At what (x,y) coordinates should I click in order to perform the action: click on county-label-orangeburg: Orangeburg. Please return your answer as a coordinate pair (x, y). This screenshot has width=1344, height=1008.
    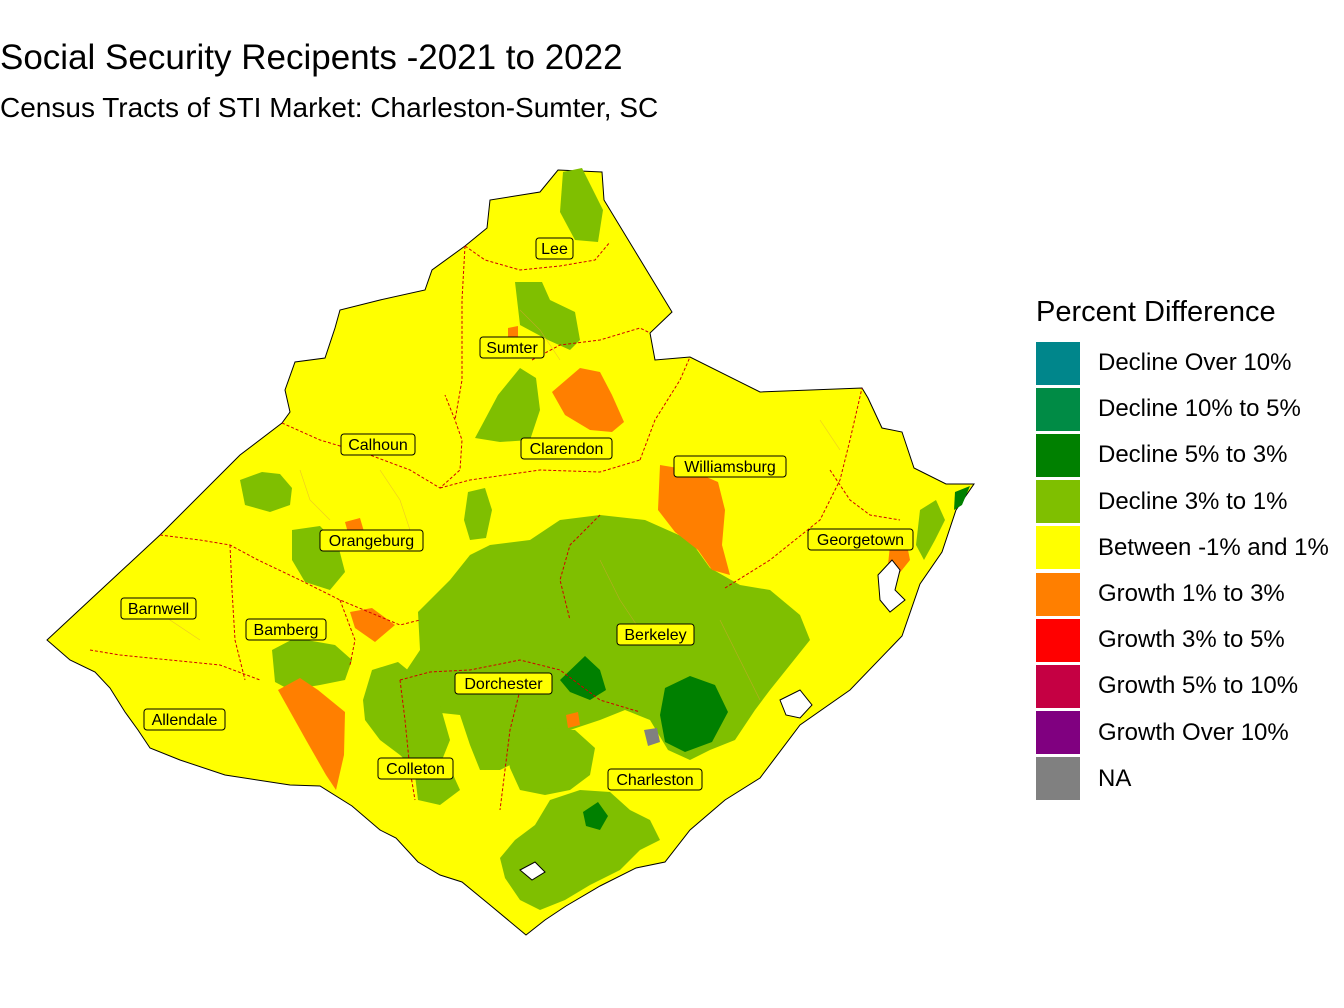
    Looking at the image, I should click on (371, 540).